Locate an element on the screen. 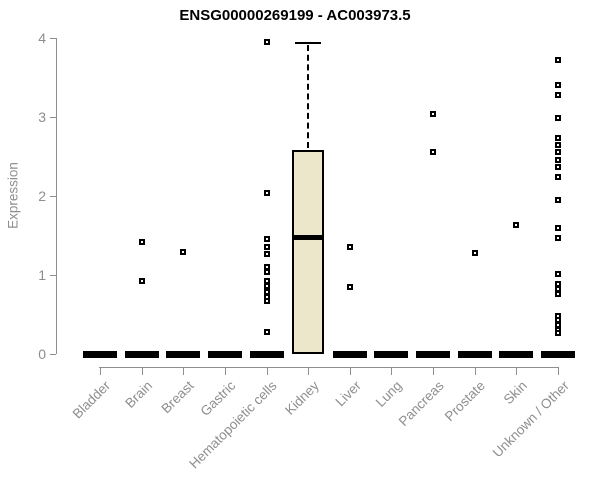  x-tick-label: Kidney is located at coordinates (301, 398).